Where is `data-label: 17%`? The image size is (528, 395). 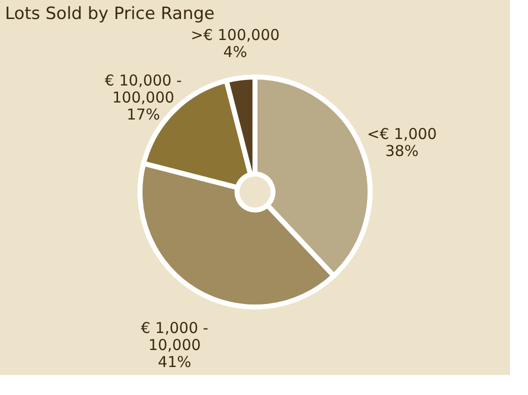
data-label: 17% is located at coordinates (143, 114).